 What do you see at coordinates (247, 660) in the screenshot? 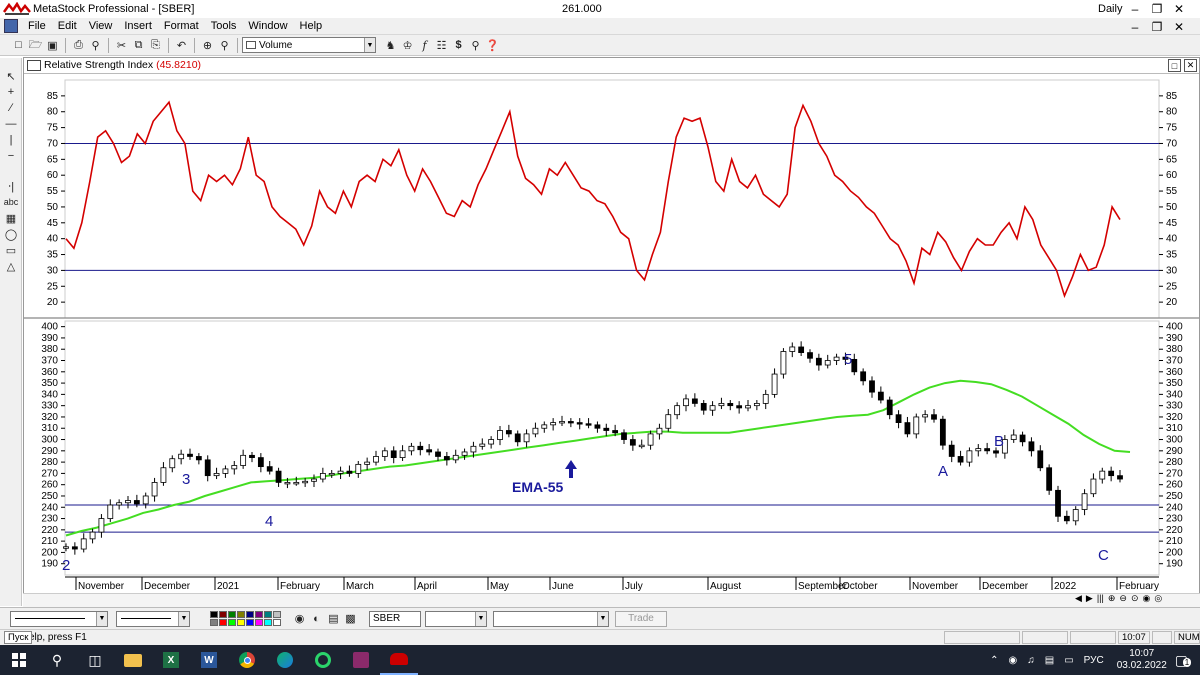
I see `chrome-icon` at bounding box center [247, 660].